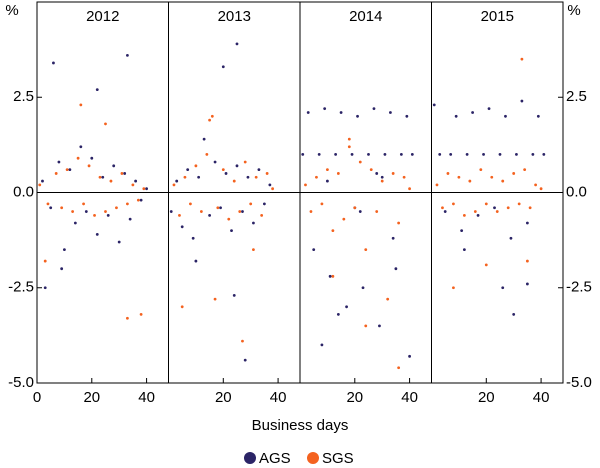 Image resolution: width=600 pixels, height=468 pixels. What do you see at coordinates (300, 425) in the screenshot?
I see `x-axis-label: Business days` at bounding box center [300, 425].